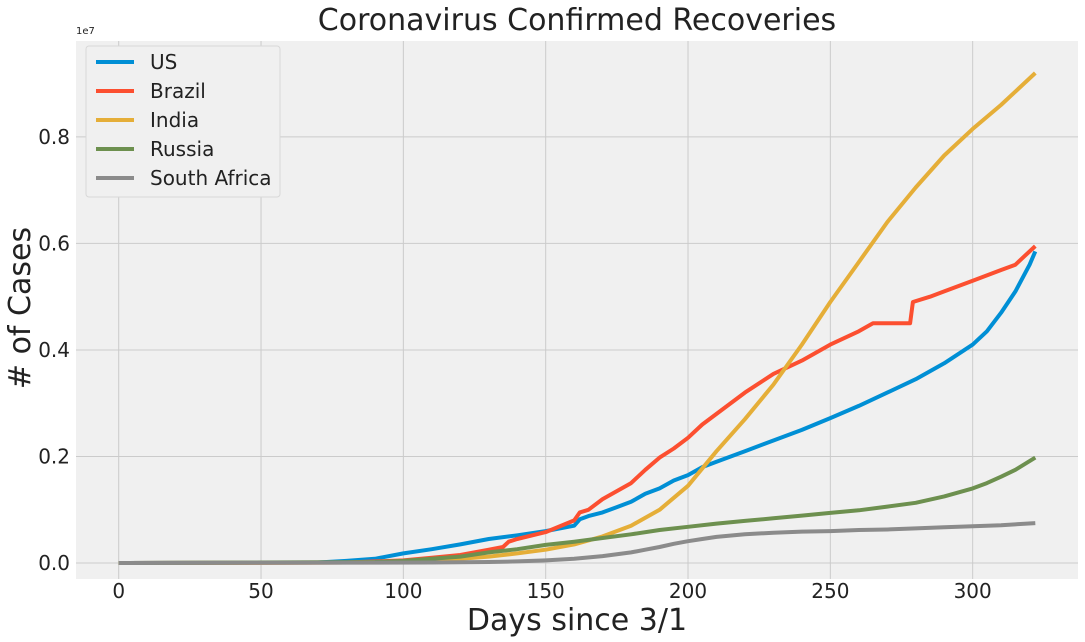 The width and height of the screenshot is (1085, 642). Describe the element at coordinates (973, 591) in the screenshot. I see `x-tick-label: 300` at that location.